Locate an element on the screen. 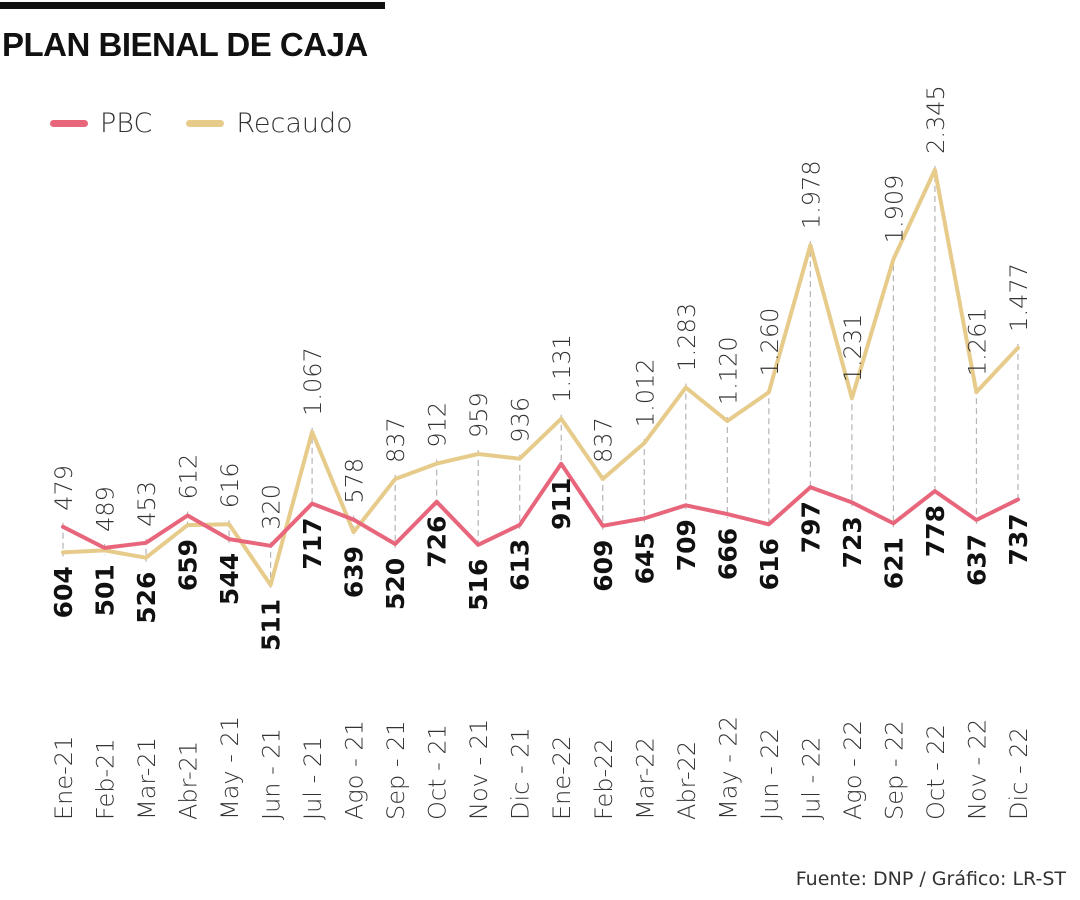  data-label-recaudo: 1.978 is located at coordinates (811, 194).